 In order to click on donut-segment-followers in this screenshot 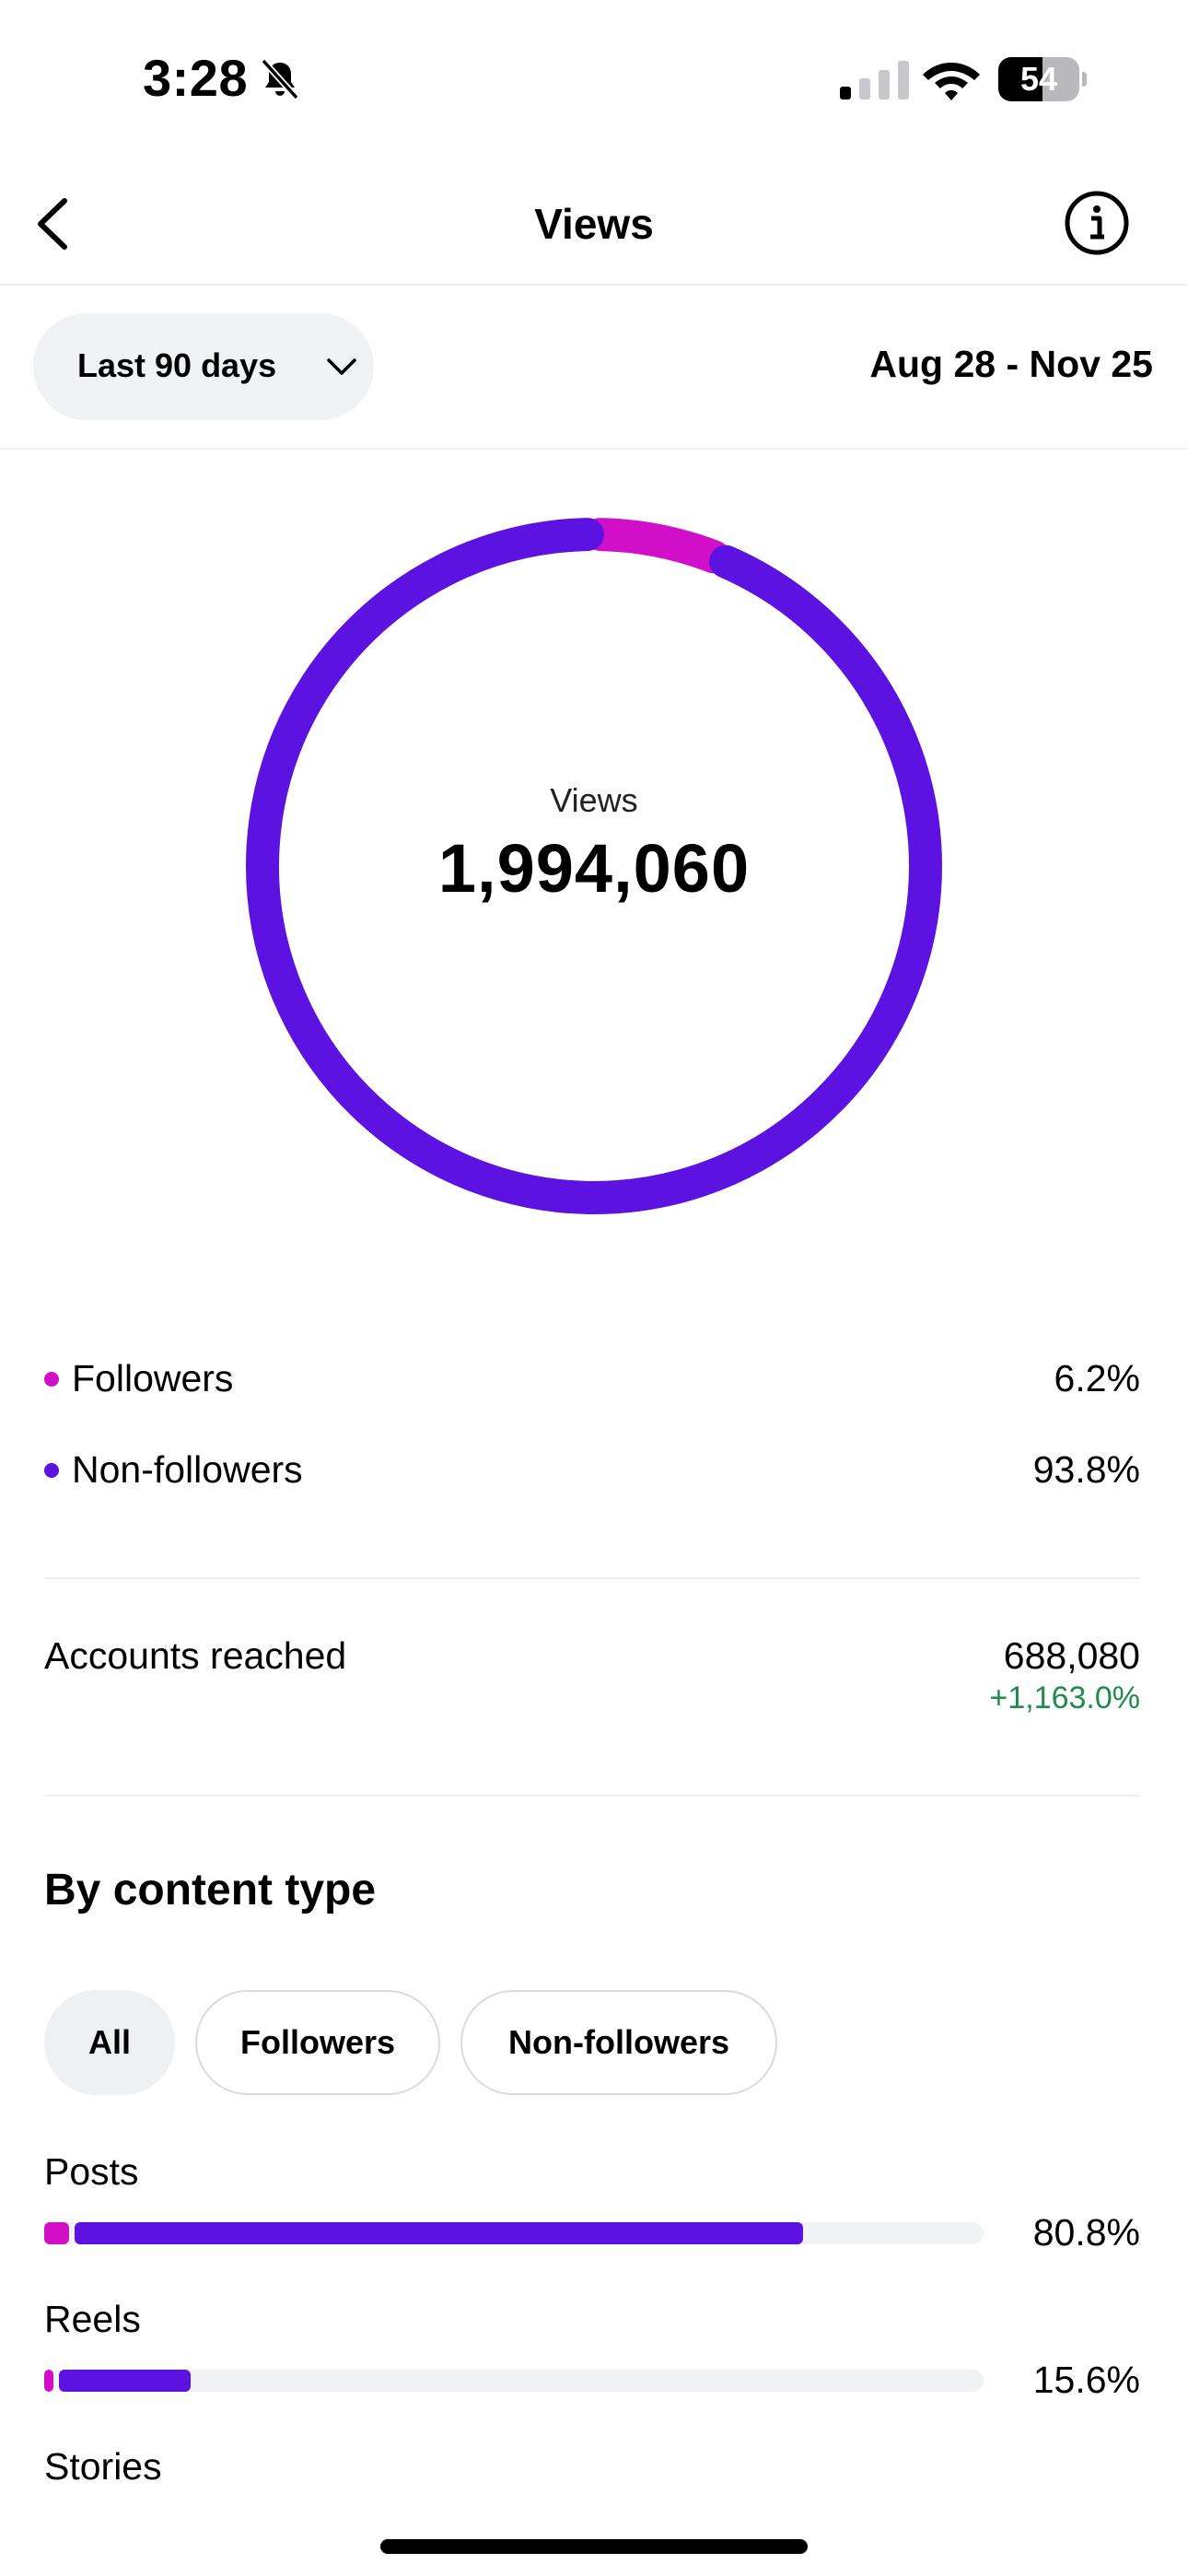, I will do `click(657, 546)`.